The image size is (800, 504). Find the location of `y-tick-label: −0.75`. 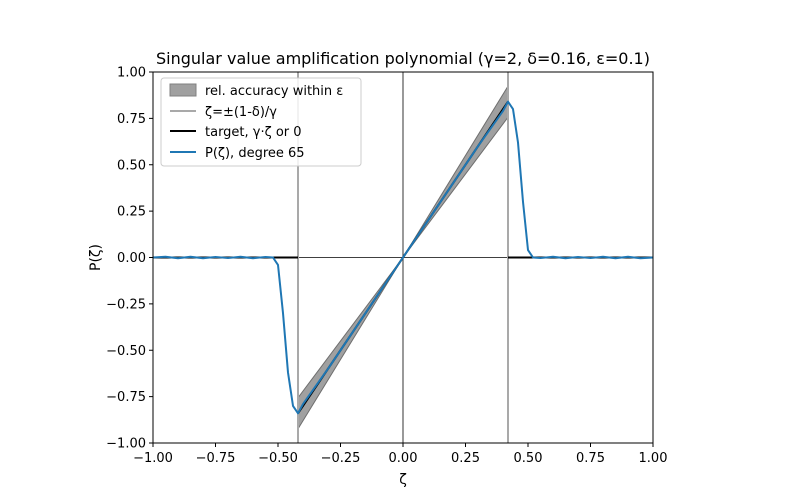

y-tick-label: −0.75 is located at coordinates (126, 397).